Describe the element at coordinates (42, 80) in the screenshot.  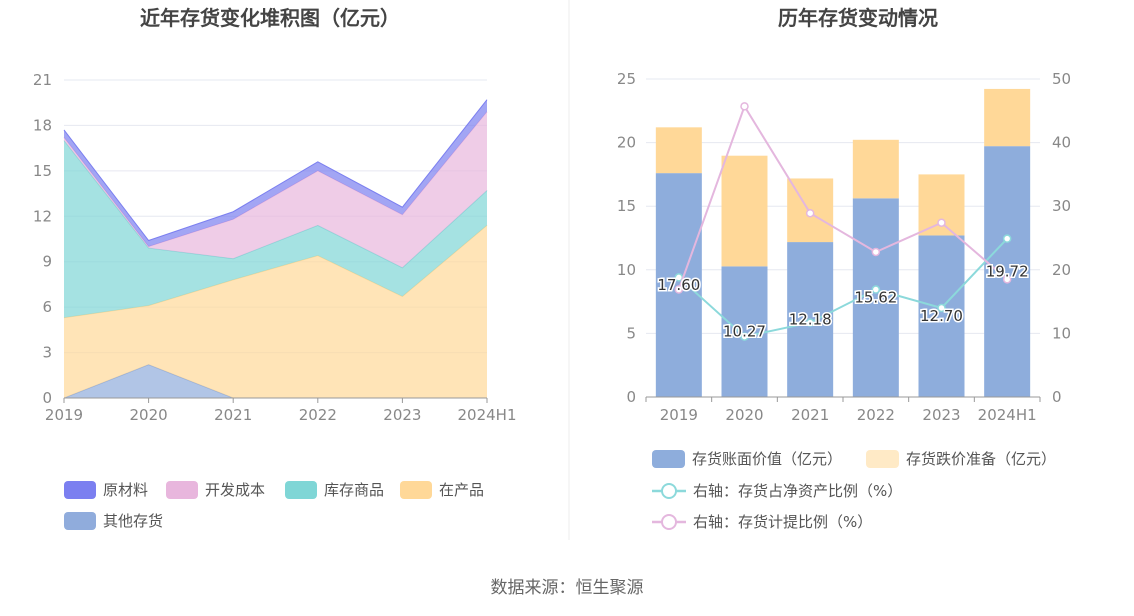
I see `y-tick-label: 21` at that location.